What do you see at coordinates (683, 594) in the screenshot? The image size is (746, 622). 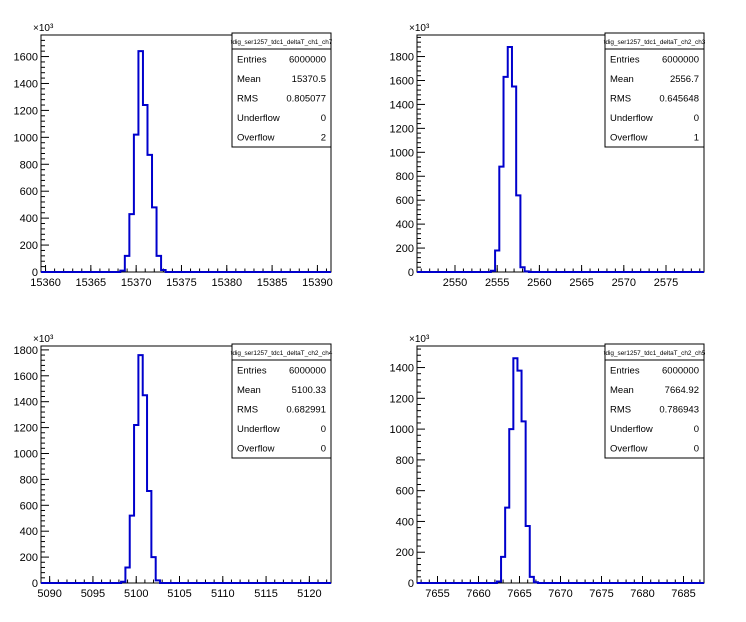 I see `x-tick-label: 7685` at bounding box center [683, 594].